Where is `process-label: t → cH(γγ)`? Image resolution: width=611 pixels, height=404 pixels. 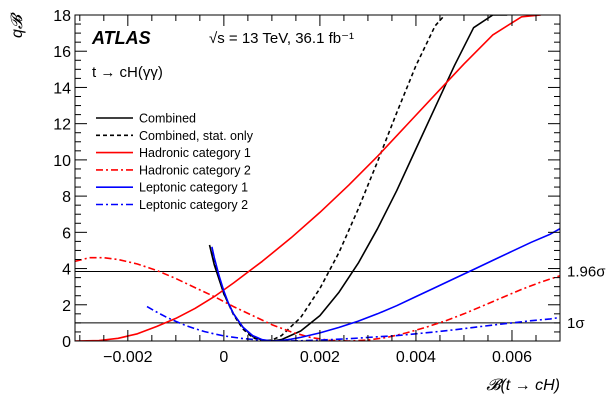 process-label: t → cH(γγ) is located at coordinates (127, 72).